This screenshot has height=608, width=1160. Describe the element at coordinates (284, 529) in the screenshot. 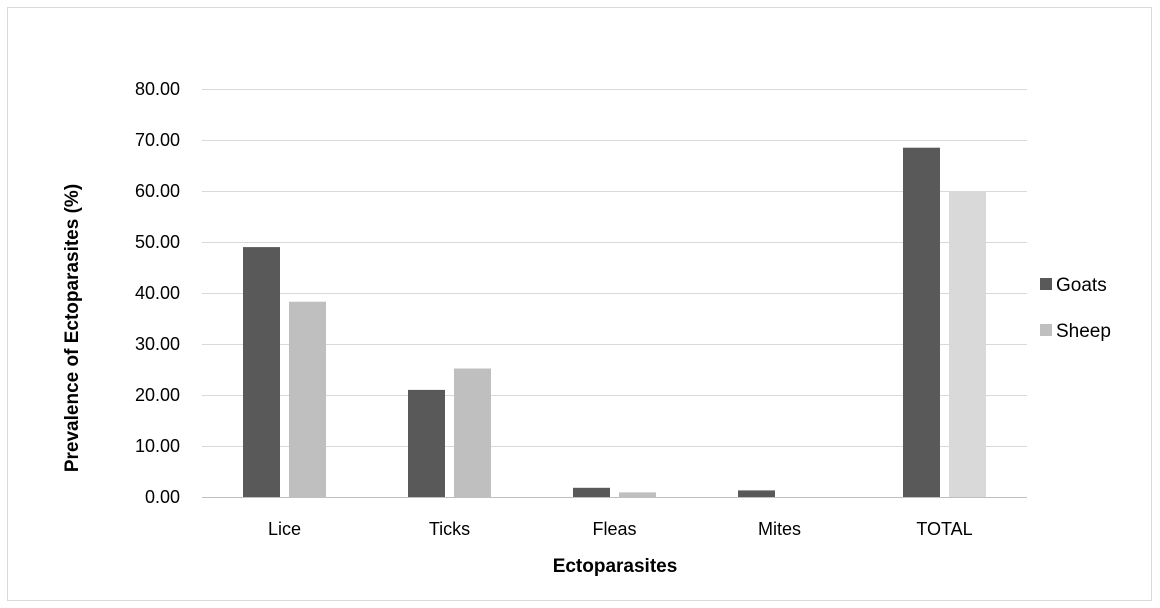

I see `x-tick-label: Lice` at that location.